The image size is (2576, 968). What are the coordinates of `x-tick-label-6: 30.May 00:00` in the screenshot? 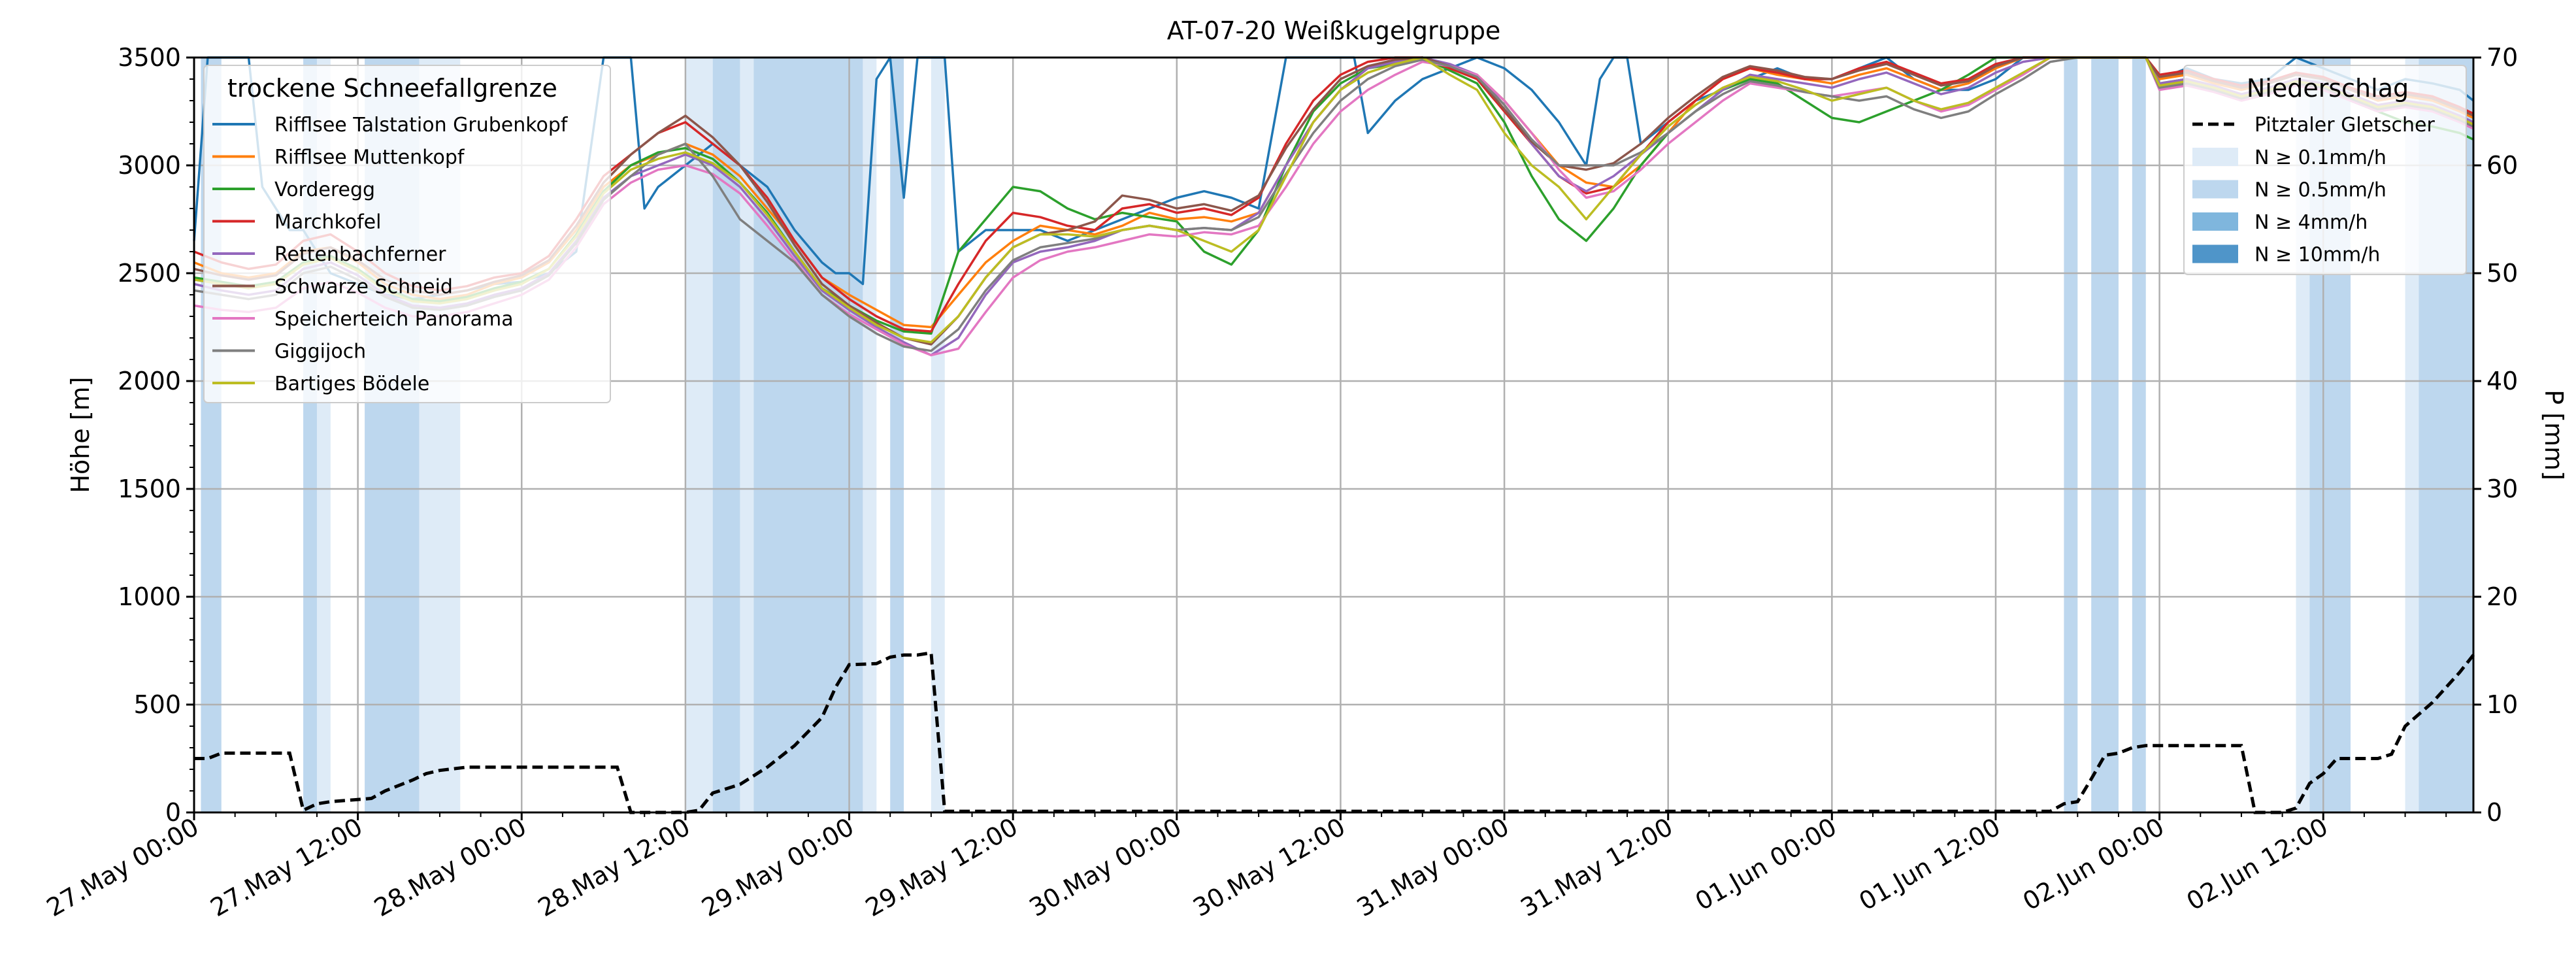 It's located at (1106, 867).